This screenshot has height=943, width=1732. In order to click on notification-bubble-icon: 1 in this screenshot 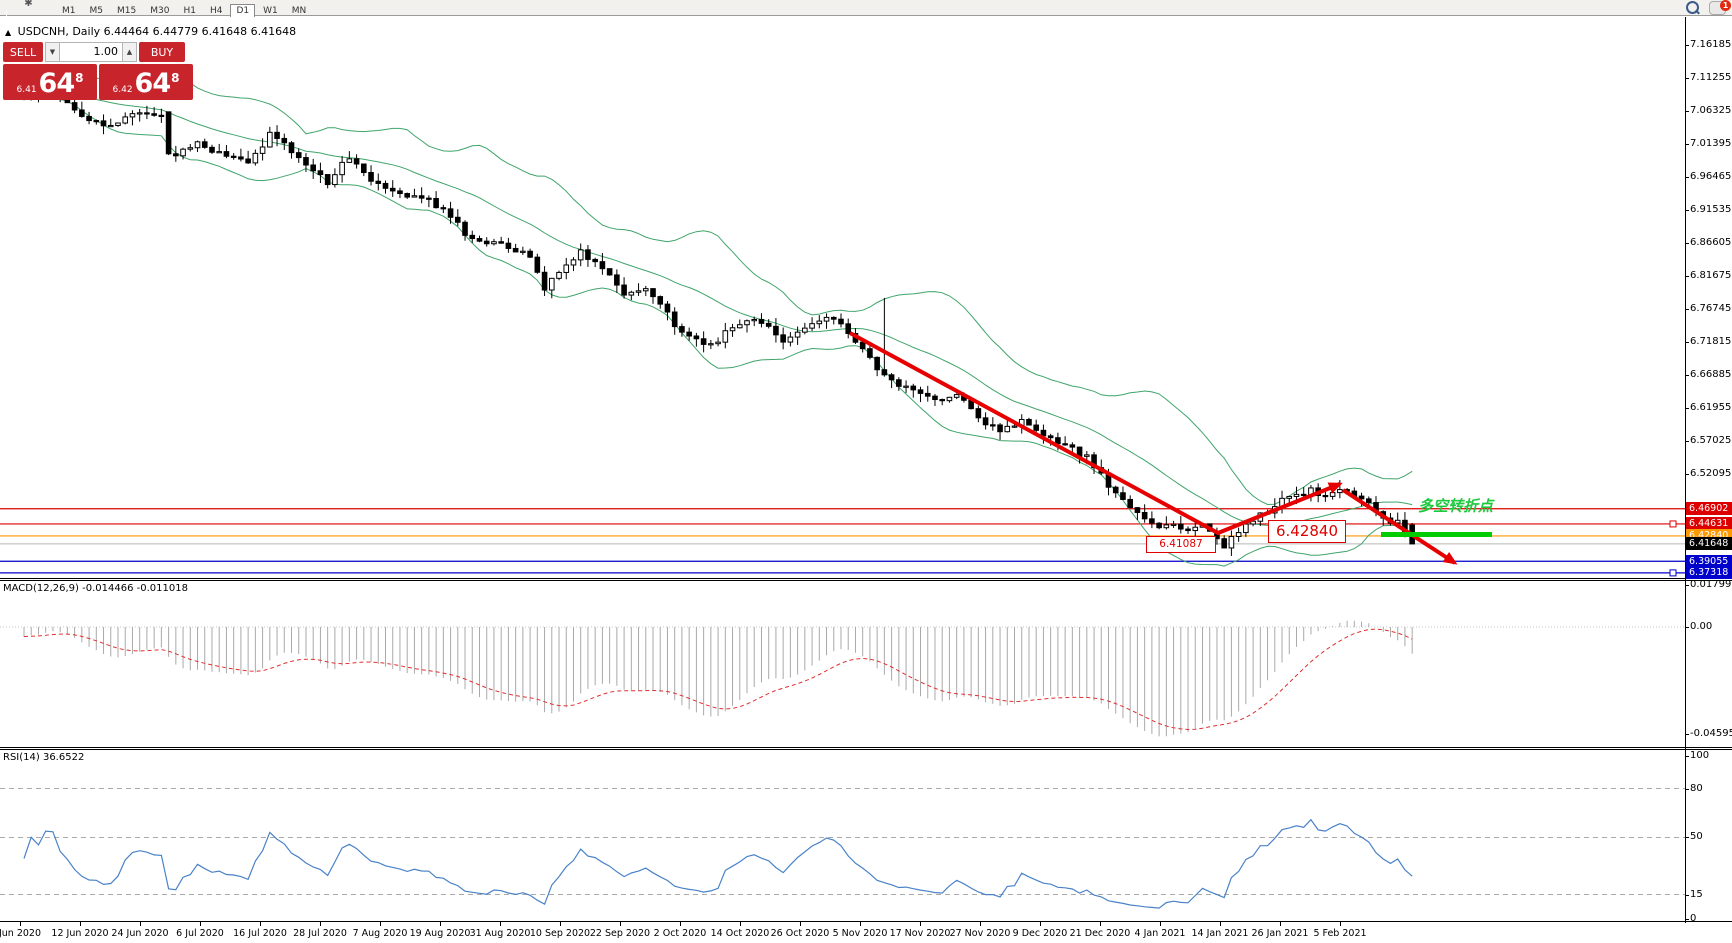, I will do `click(1720, 7)`.